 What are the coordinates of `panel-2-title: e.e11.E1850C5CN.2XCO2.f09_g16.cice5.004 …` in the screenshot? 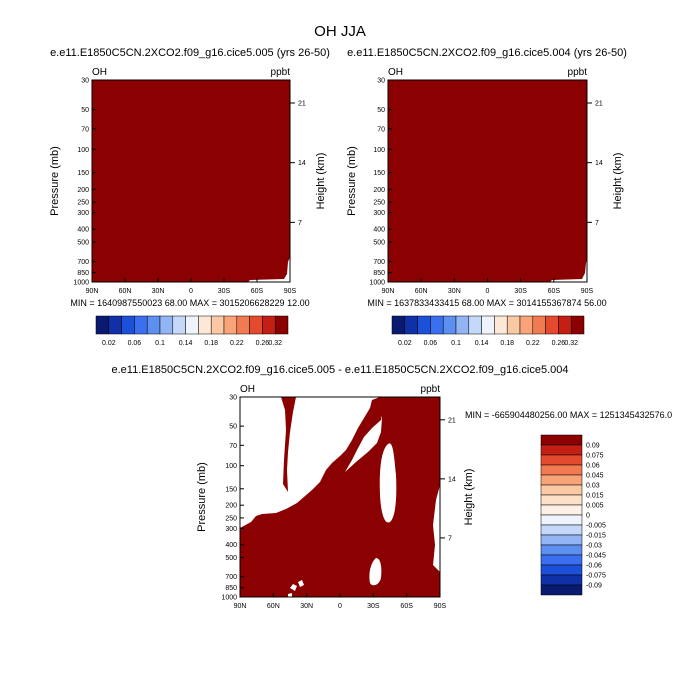 It's located at (487, 53).